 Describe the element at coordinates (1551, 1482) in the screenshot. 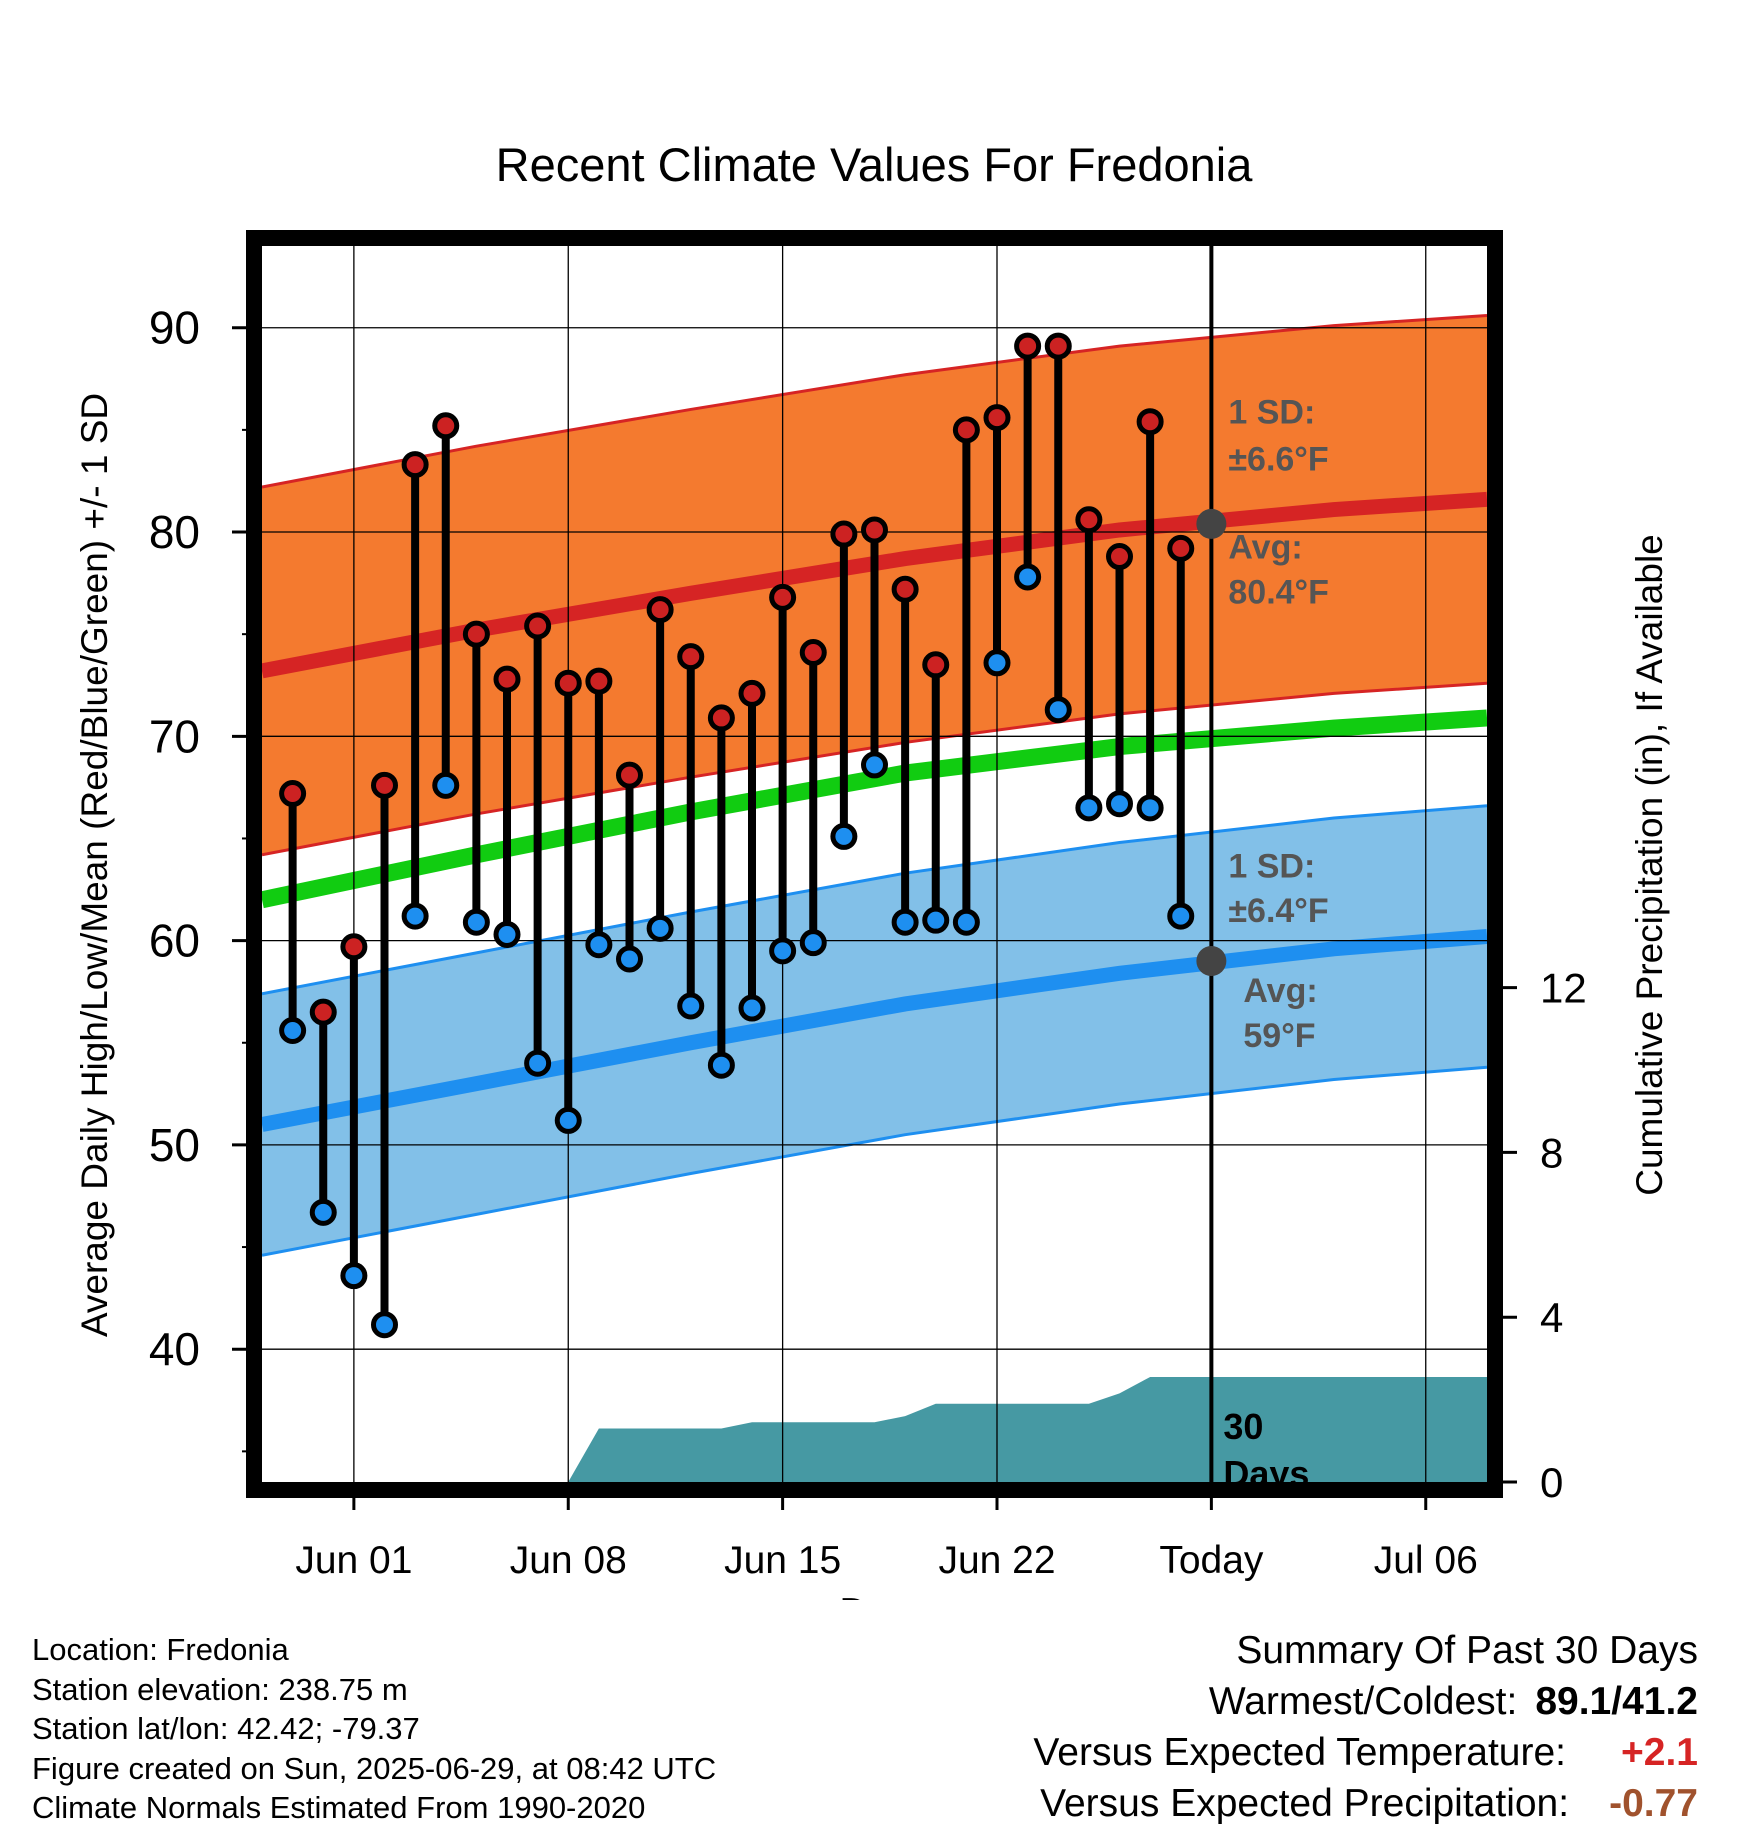

I see `y2-tick-label: 0` at that location.